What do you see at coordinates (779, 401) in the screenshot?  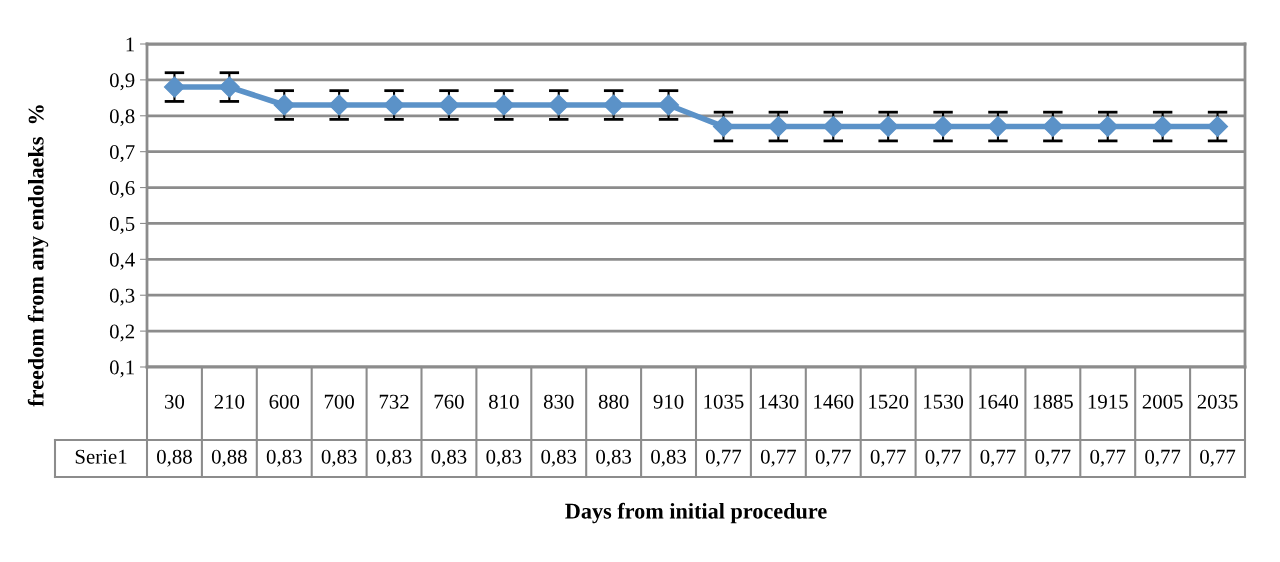 I see `x-tick-label: 1430` at bounding box center [779, 401].